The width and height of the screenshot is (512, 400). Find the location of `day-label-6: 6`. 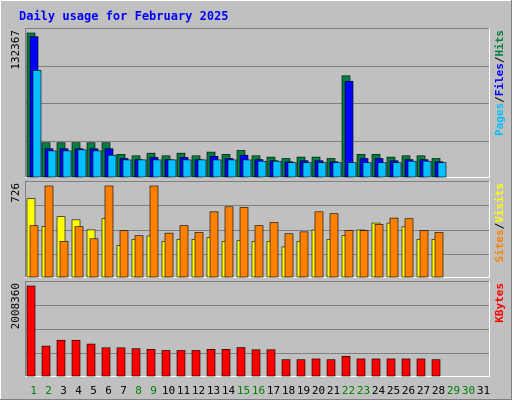

day-label-6: 6 is located at coordinates (108, 390).